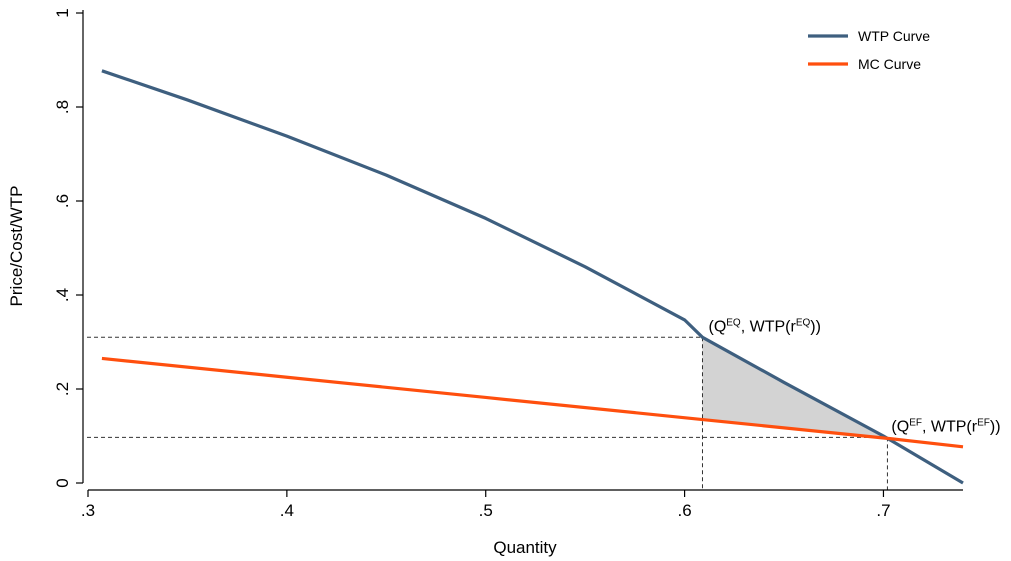 The height and width of the screenshot is (561, 1011). I want to click on legend-label-1: WTP Curve, so click(894, 36).